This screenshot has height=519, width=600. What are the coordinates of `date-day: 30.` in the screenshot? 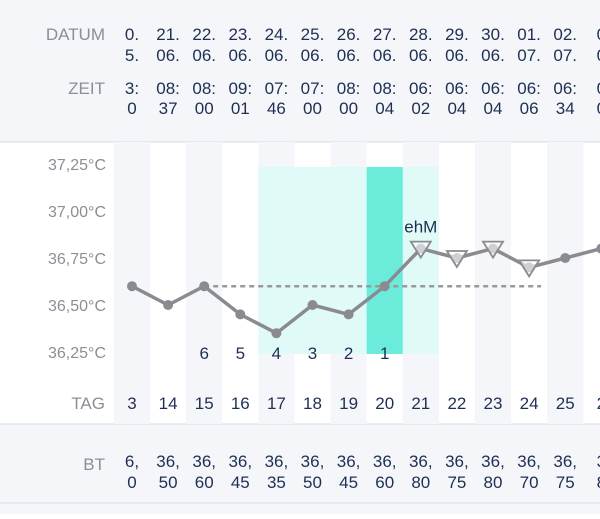 It's located at (493, 34).